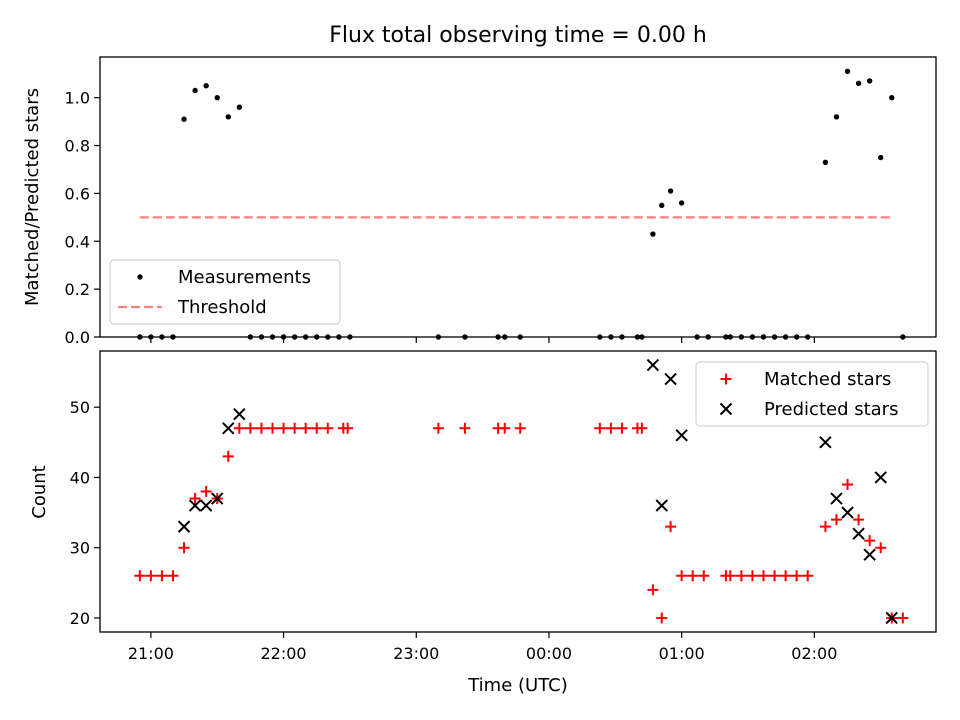  What do you see at coordinates (726, 379) in the screenshot?
I see `legend-marker-matched-stars` at bounding box center [726, 379].